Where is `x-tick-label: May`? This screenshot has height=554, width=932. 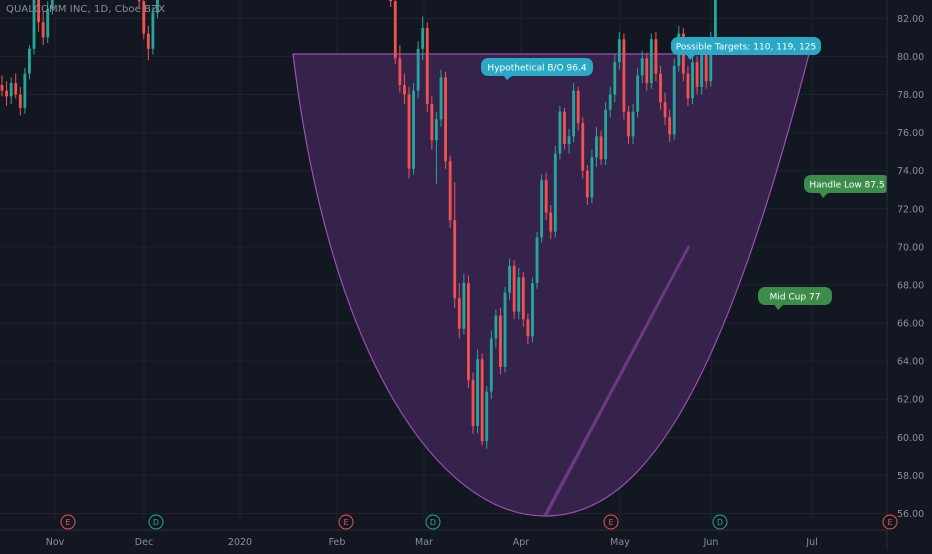 x-tick-label: May is located at coordinates (620, 542).